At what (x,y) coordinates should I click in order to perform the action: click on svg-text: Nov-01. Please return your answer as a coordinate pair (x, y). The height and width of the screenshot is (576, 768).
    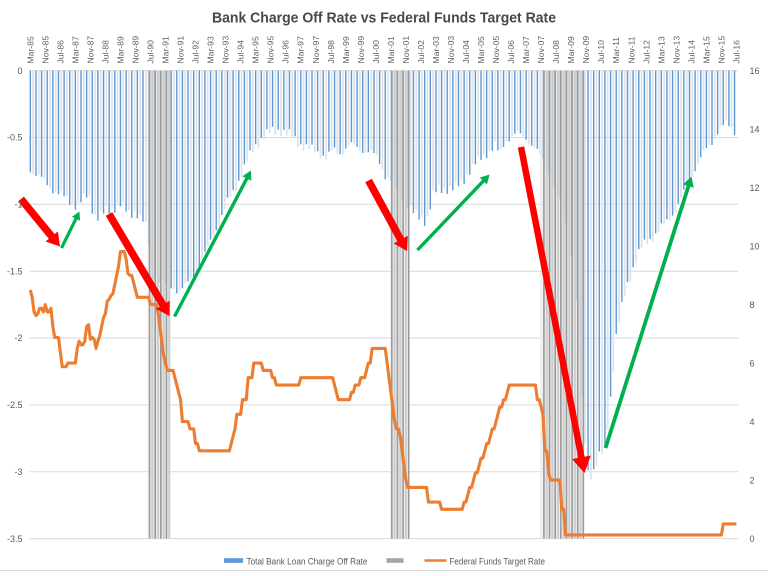
    Looking at the image, I should click on (406, 50).